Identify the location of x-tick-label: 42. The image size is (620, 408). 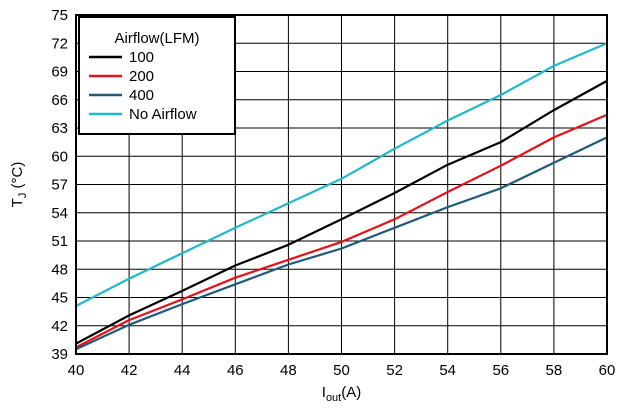
(129, 370).